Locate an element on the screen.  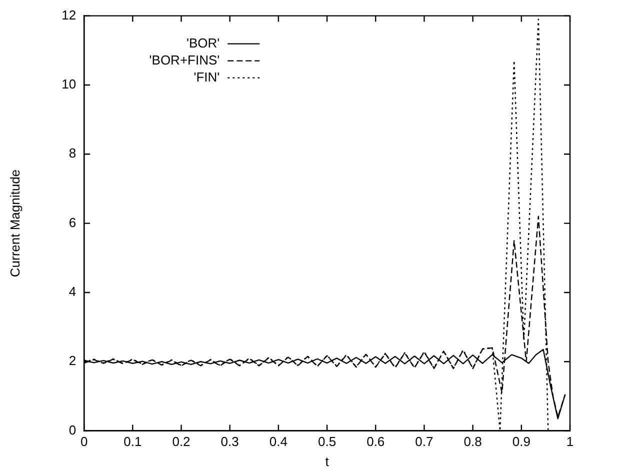
x-tick-label: 0.4 is located at coordinates (278, 442).